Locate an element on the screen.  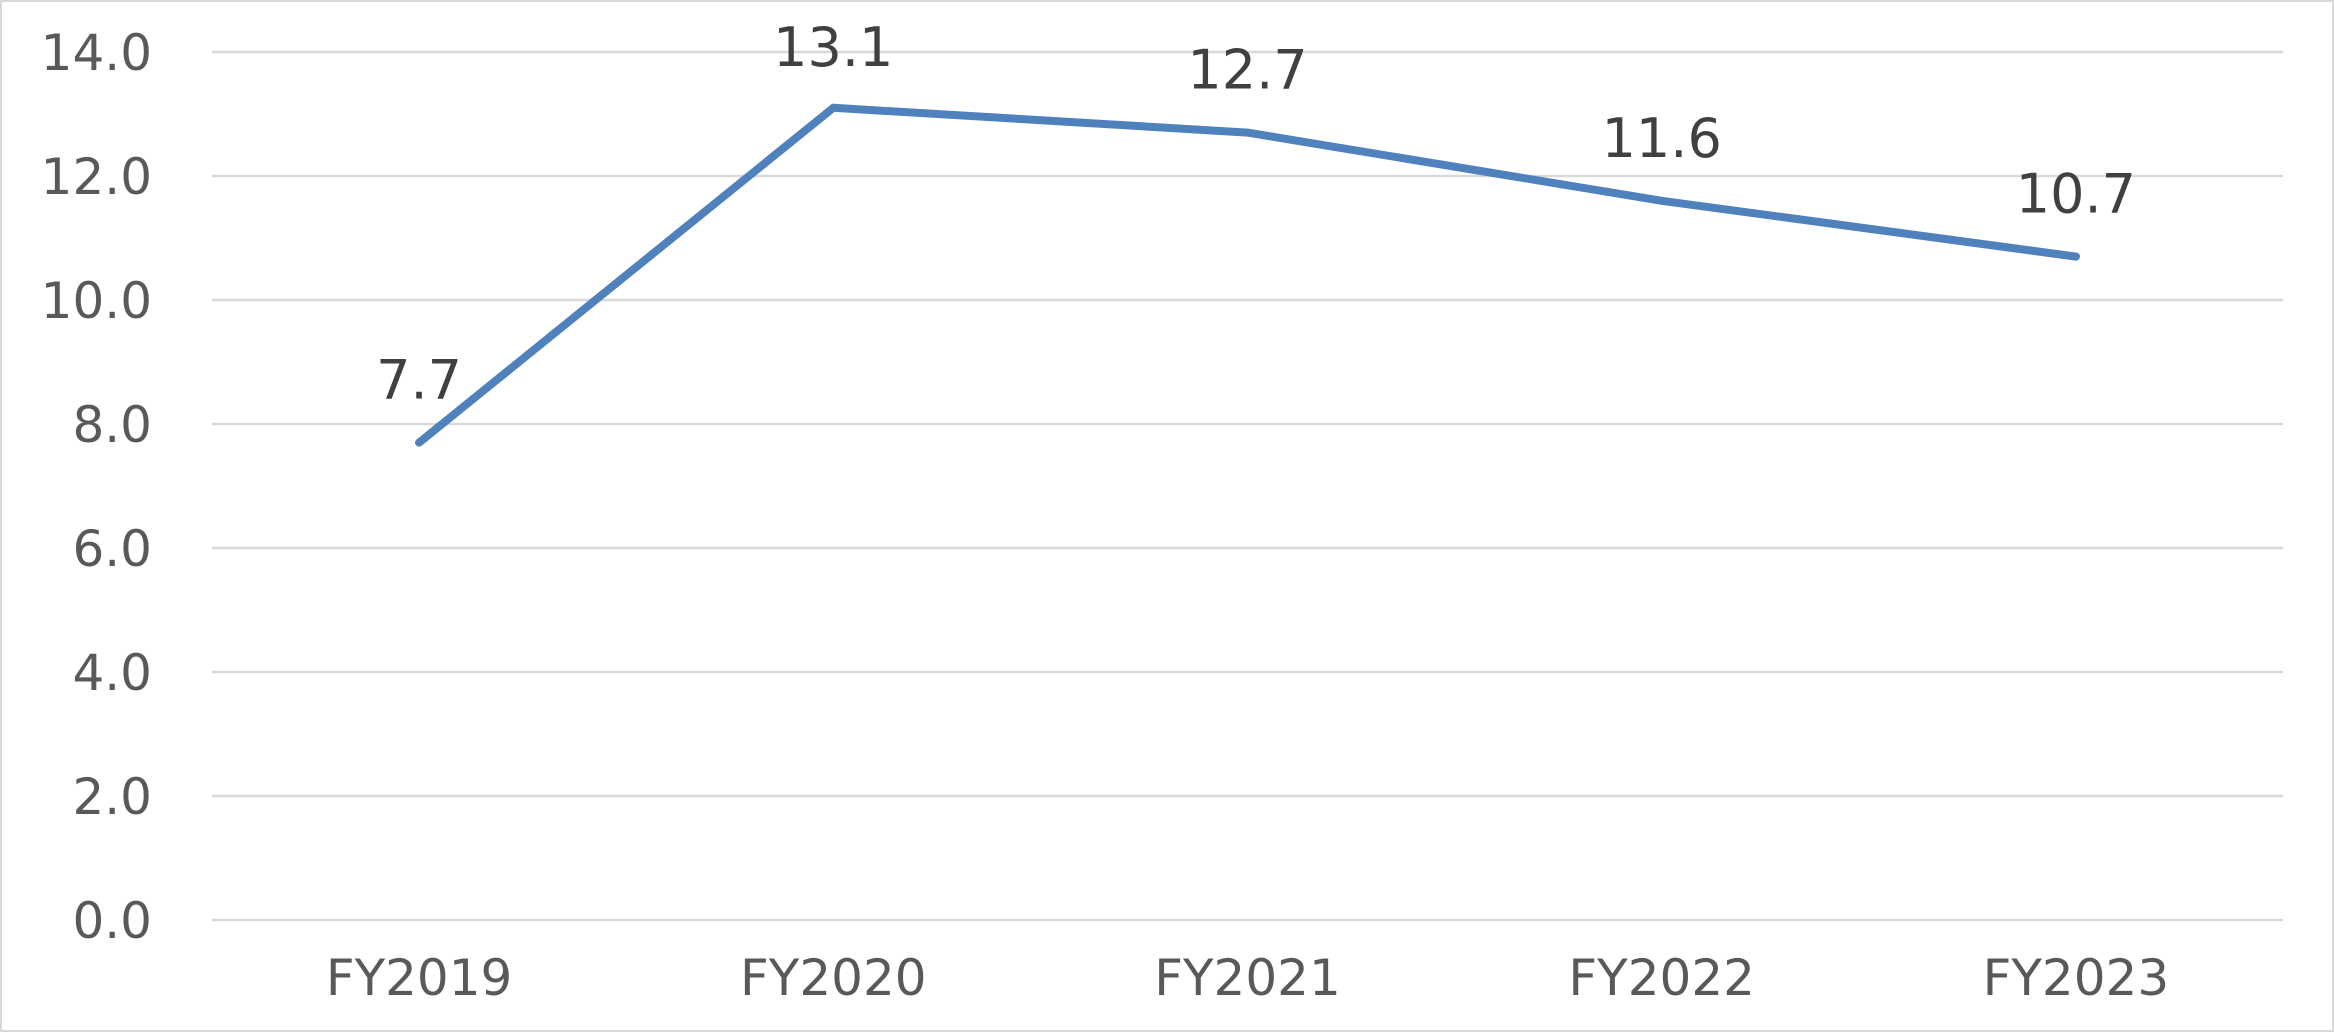
y-tick-label: 6.0 is located at coordinates (112, 549).